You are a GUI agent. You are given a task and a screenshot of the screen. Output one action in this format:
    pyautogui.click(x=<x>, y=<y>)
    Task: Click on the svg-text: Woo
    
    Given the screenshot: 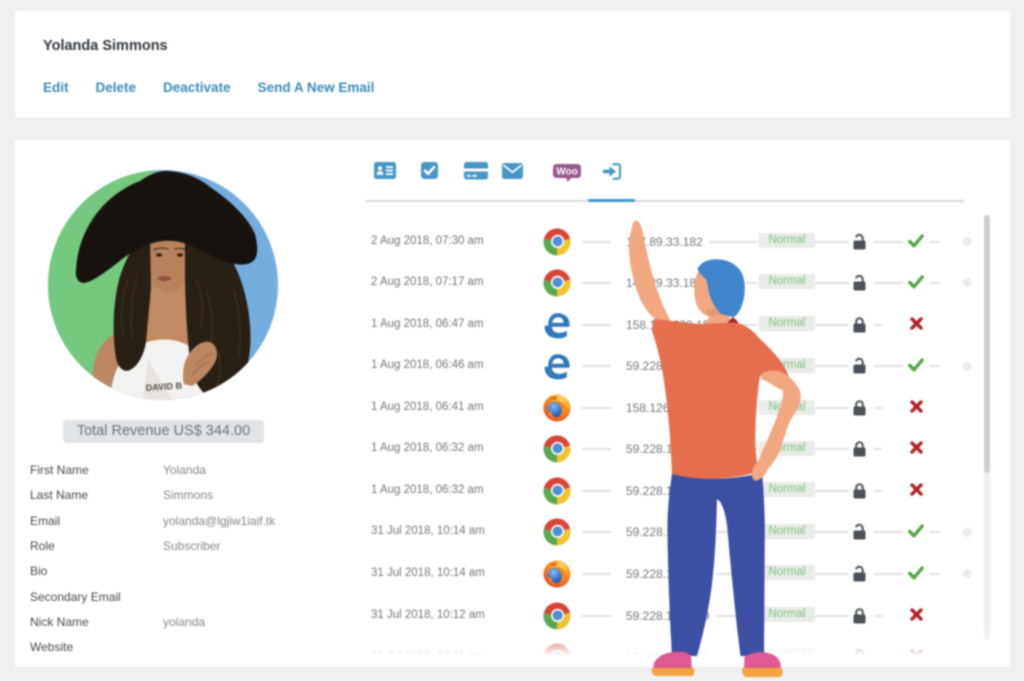 What is the action you would take?
    pyautogui.click(x=566, y=171)
    